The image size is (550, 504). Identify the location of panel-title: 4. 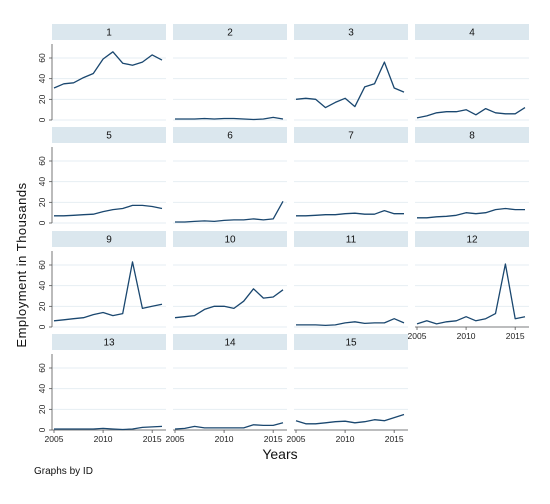
(472, 33).